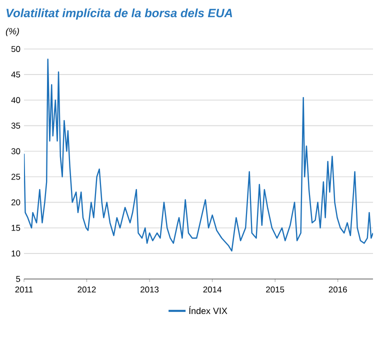  Describe the element at coordinates (149, 289) in the screenshot. I see `x-tick-label: 2013` at that location.